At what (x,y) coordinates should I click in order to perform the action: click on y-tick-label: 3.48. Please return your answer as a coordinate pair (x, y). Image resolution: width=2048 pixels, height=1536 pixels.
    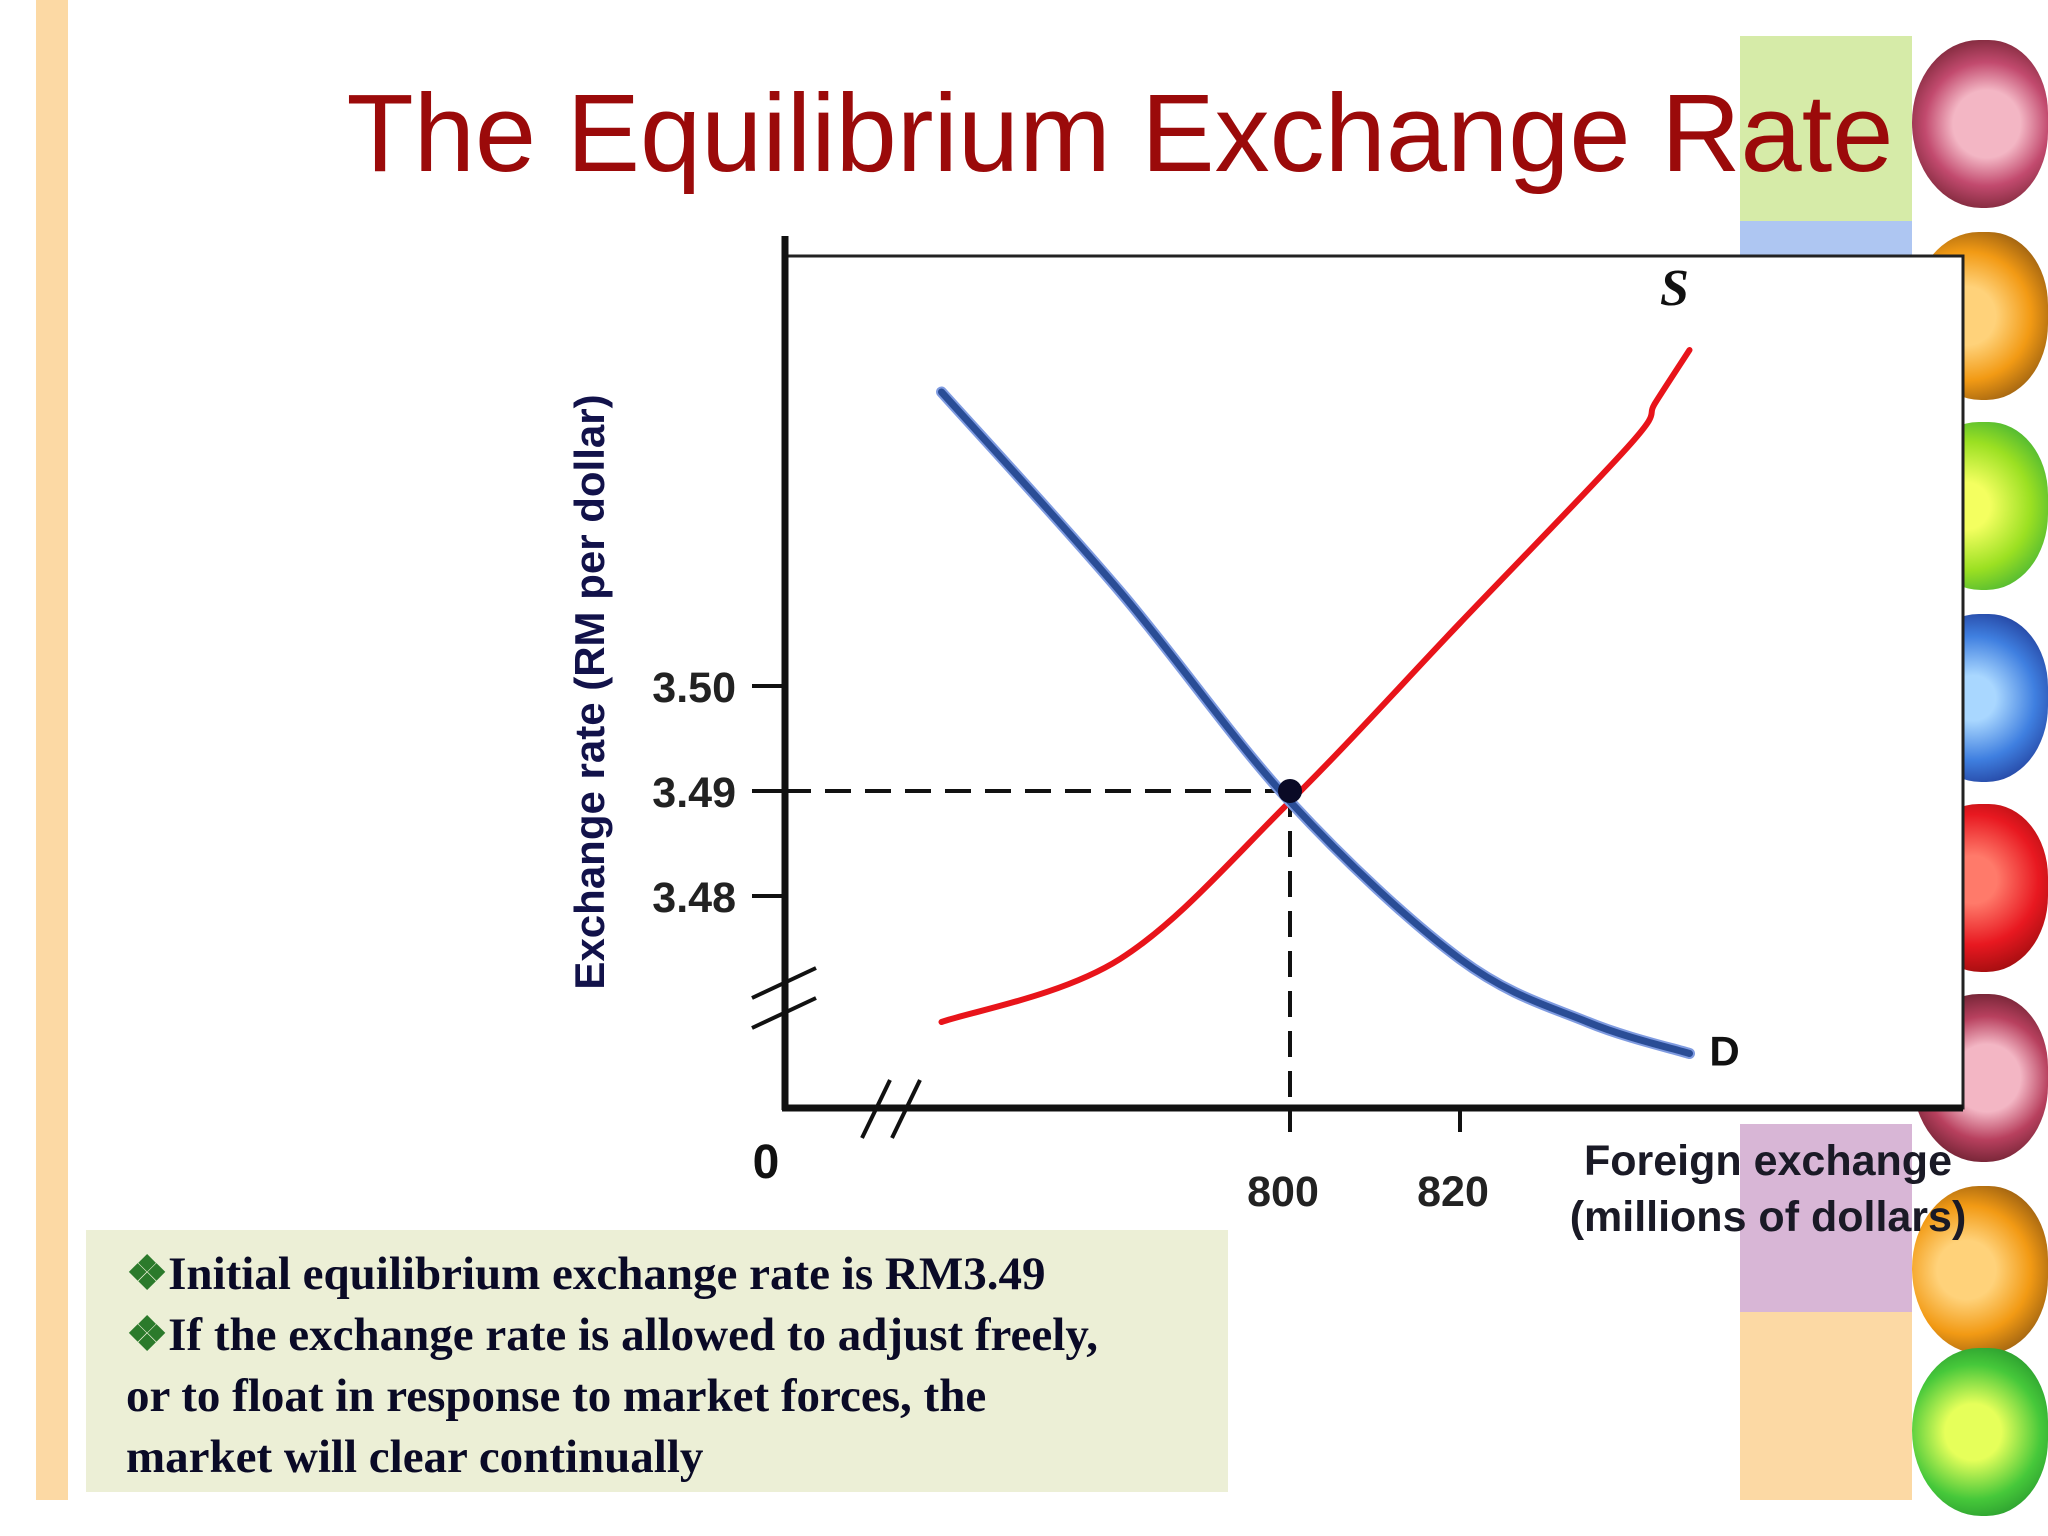
    Looking at the image, I should click on (694, 898).